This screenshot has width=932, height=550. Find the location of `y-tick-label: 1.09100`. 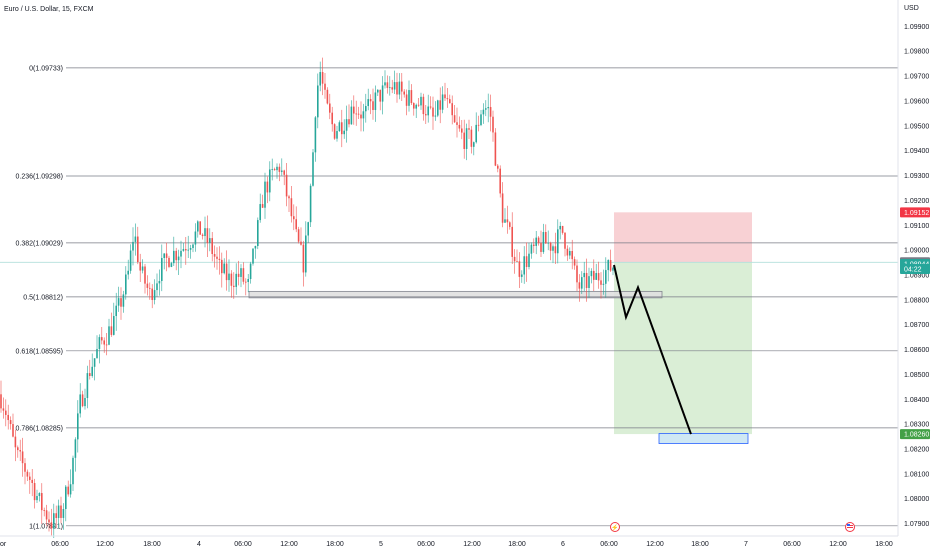

y-tick-label: 1.09100 is located at coordinates (916, 226).